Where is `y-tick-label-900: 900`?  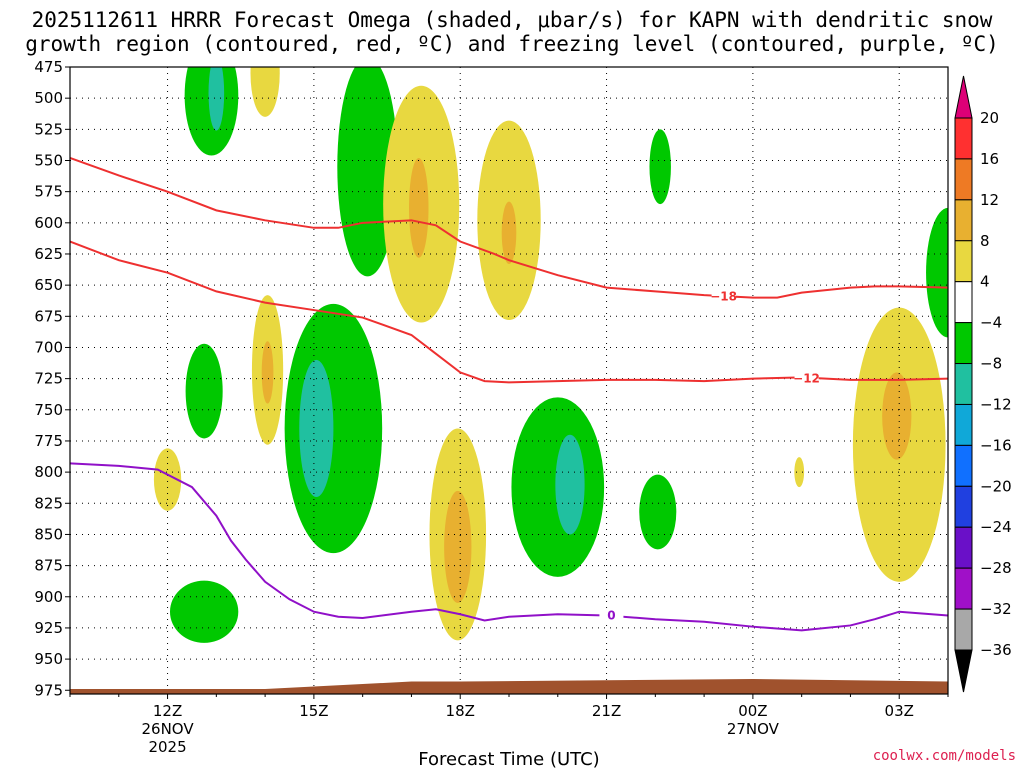 y-tick-label-900: 900 is located at coordinates (48, 597).